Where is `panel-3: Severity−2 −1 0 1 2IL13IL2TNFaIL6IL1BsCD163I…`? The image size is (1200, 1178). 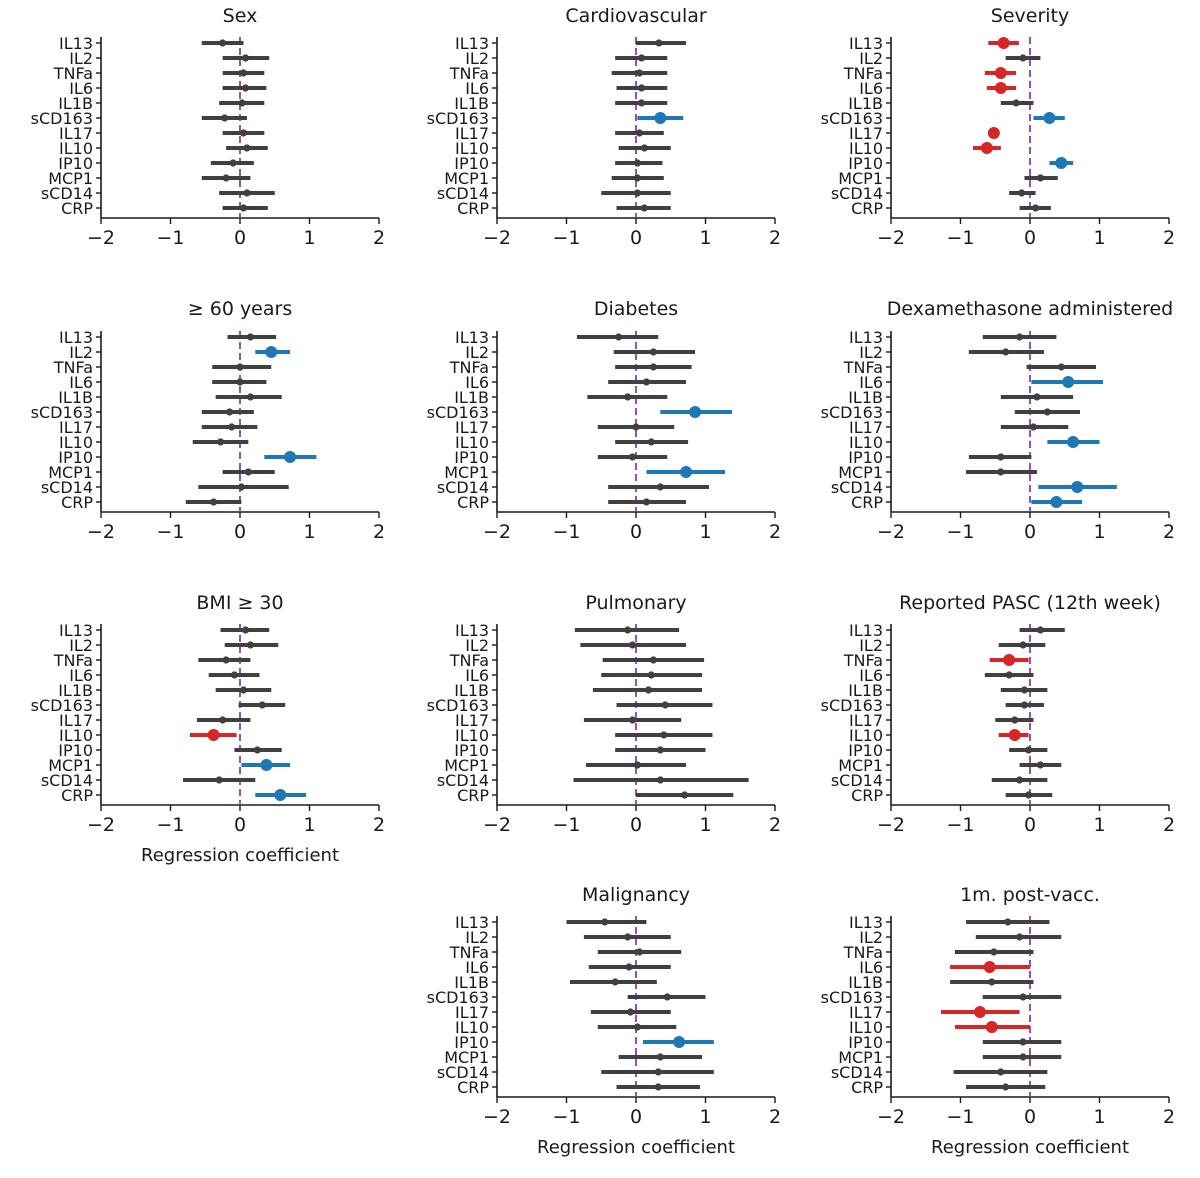
panel-3: Severity−2 −1 0 1 2IL13IL2TNFaIL6IL1BsCD163I… is located at coordinates (998, 127).